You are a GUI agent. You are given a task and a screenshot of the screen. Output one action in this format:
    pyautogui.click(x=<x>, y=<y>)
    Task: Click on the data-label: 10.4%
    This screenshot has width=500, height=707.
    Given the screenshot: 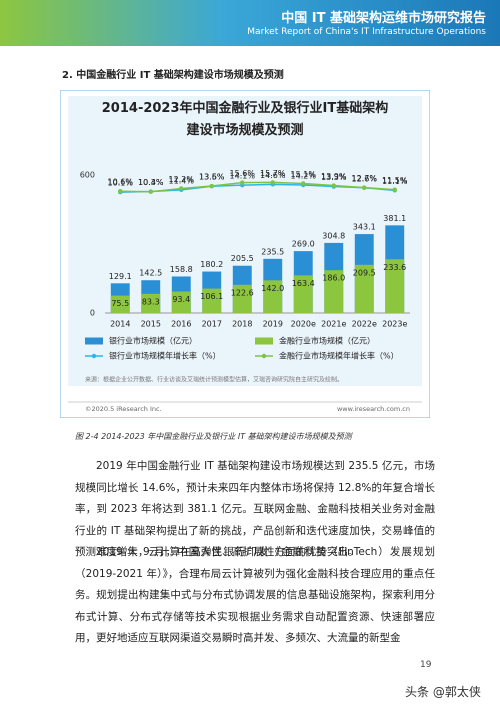 What is the action you would take?
    pyautogui.click(x=151, y=182)
    